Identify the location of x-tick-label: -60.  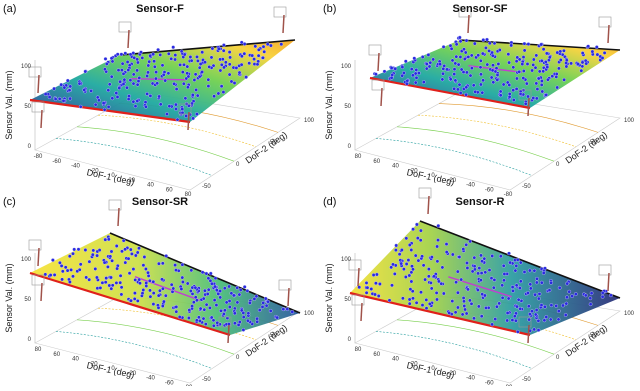
(489, 383).